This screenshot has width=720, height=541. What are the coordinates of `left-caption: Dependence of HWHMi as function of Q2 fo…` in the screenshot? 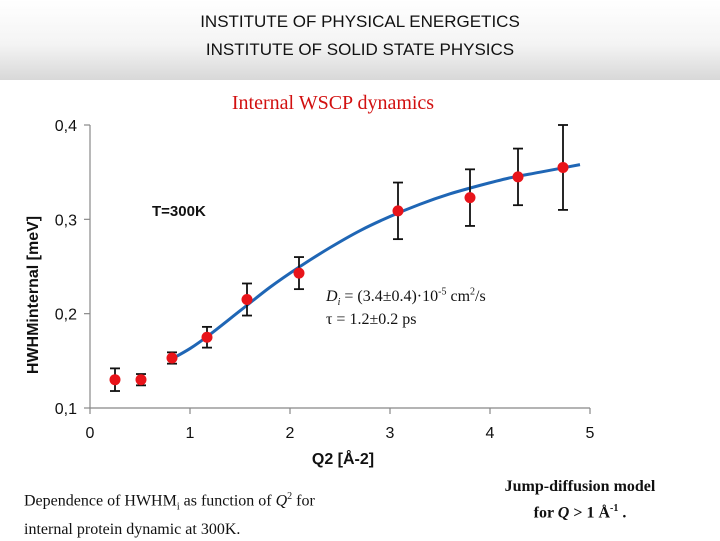 It's located at (169, 513).